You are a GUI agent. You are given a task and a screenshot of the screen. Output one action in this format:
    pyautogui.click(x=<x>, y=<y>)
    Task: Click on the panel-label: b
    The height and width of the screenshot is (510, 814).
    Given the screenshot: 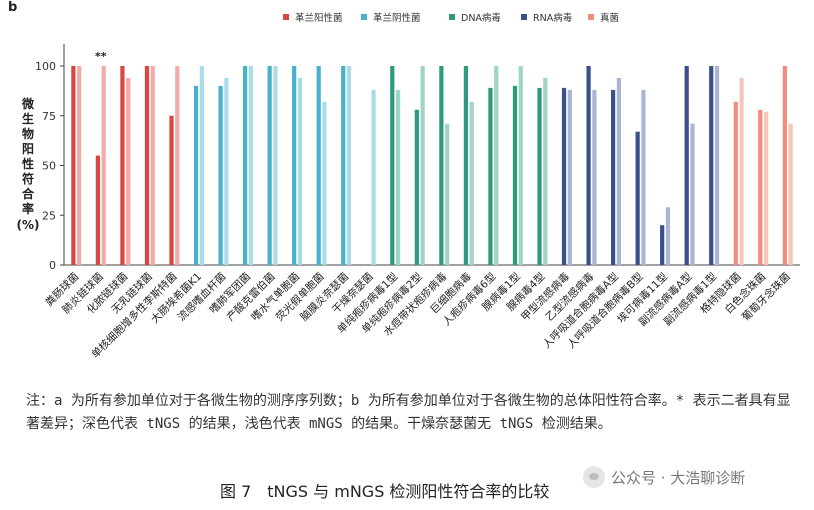 What is the action you would take?
    pyautogui.click(x=13, y=7)
    